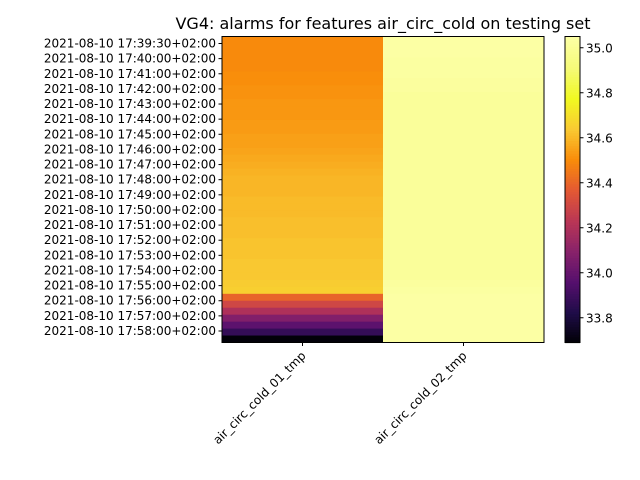  I want to click on y-tick-label: 2021-08-10 17:49:00+02:00, so click(130, 195).